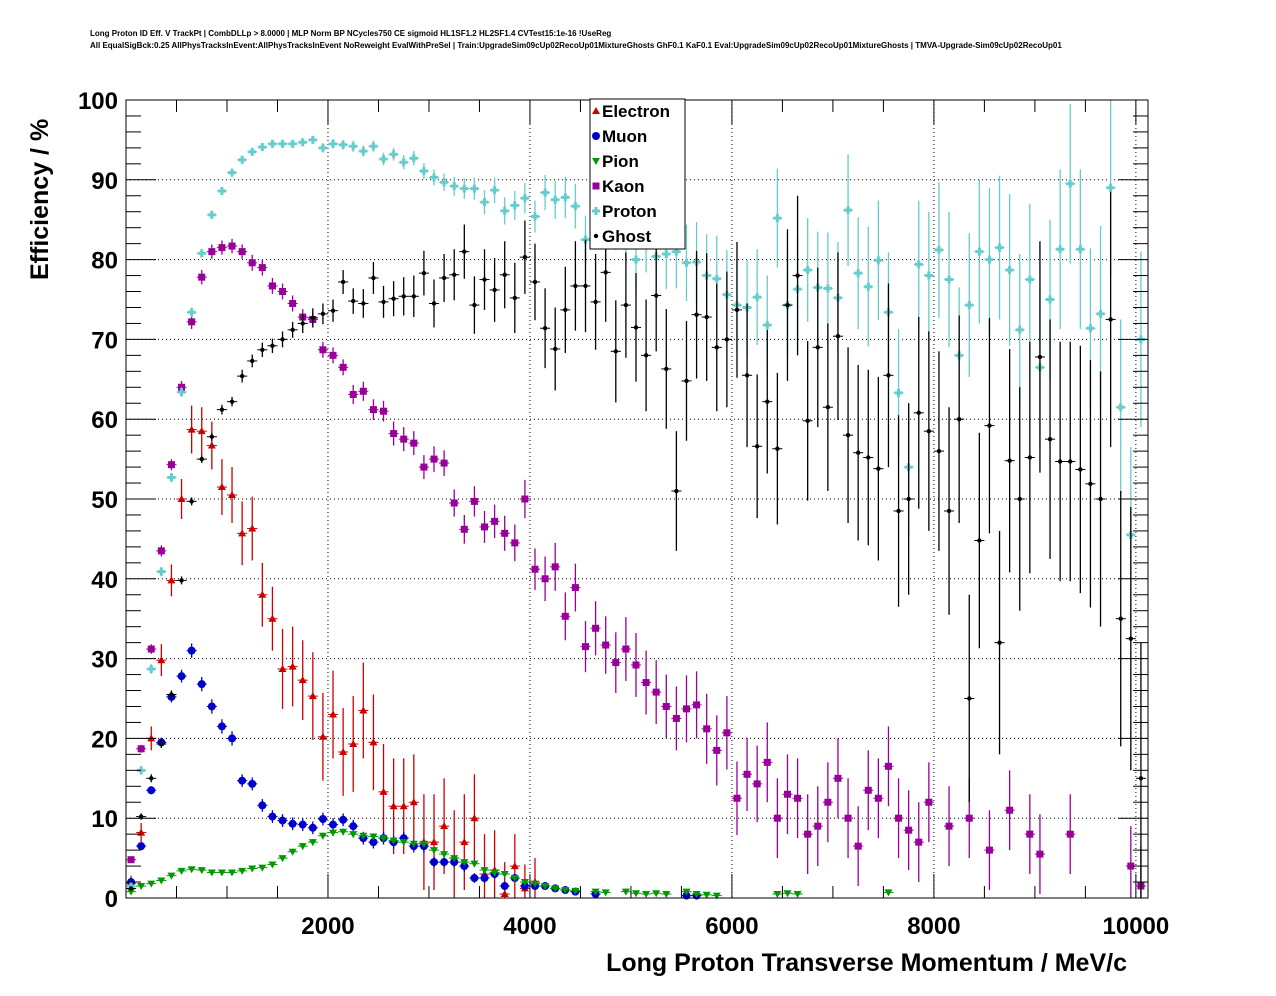 Image resolution: width=1276 pixels, height=996 pixels. I want to click on y-tick-label: 90, so click(104, 181).